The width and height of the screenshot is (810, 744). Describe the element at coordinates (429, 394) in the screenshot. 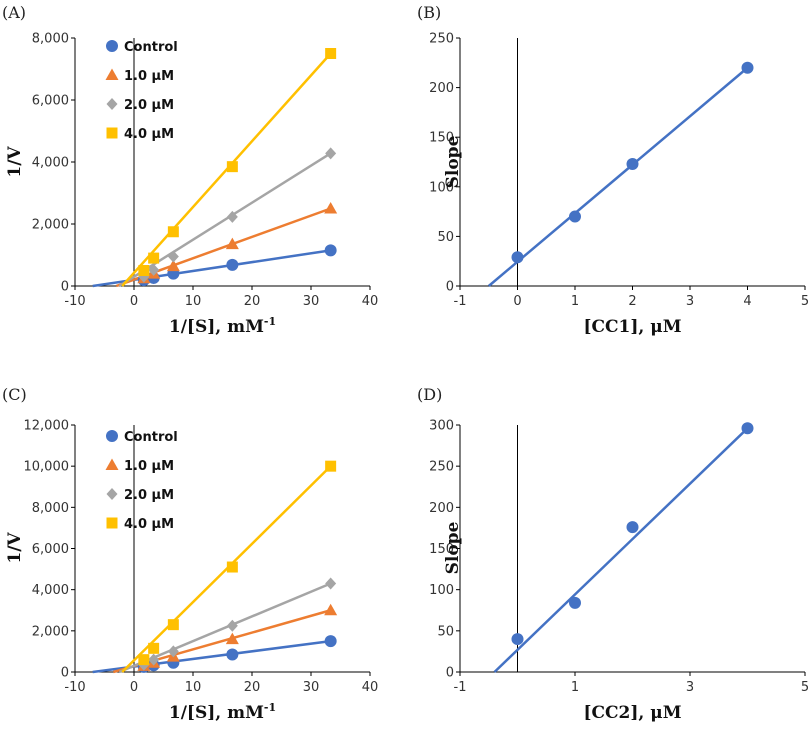

I see `panel-label: (D)` at that location.